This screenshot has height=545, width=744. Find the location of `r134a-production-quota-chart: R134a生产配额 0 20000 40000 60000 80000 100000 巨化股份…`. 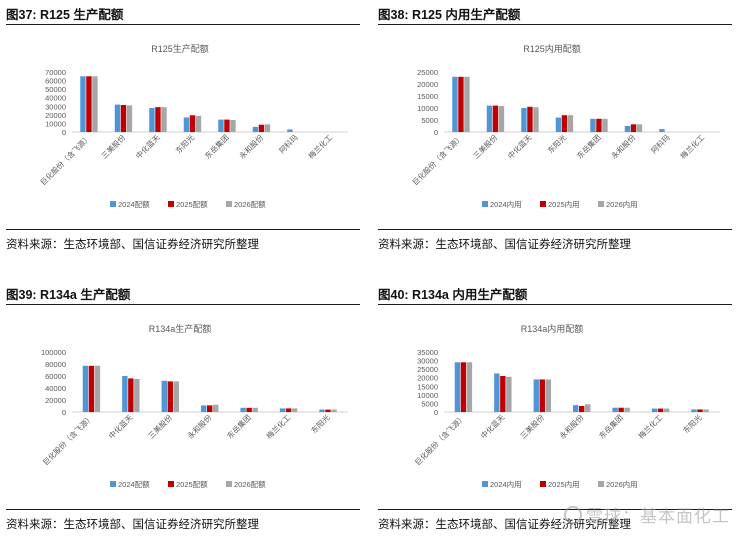

r134a-production-quota-chart: R134a生产配额 0 20000 40000 60000 80000 100000 巨化股份… is located at coordinates (194, 406).